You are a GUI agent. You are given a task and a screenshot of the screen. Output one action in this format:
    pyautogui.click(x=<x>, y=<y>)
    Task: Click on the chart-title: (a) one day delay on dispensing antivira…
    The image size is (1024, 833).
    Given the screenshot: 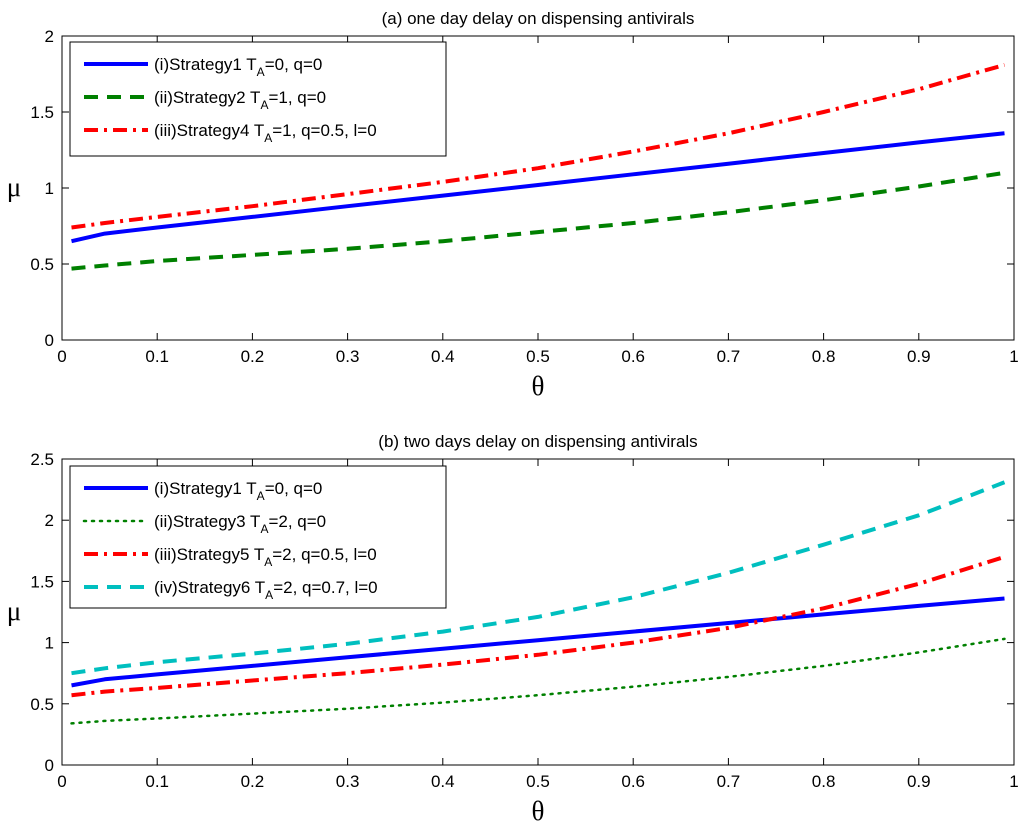 What is the action you would take?
    pyautogui.click(x=538, y=18)
    